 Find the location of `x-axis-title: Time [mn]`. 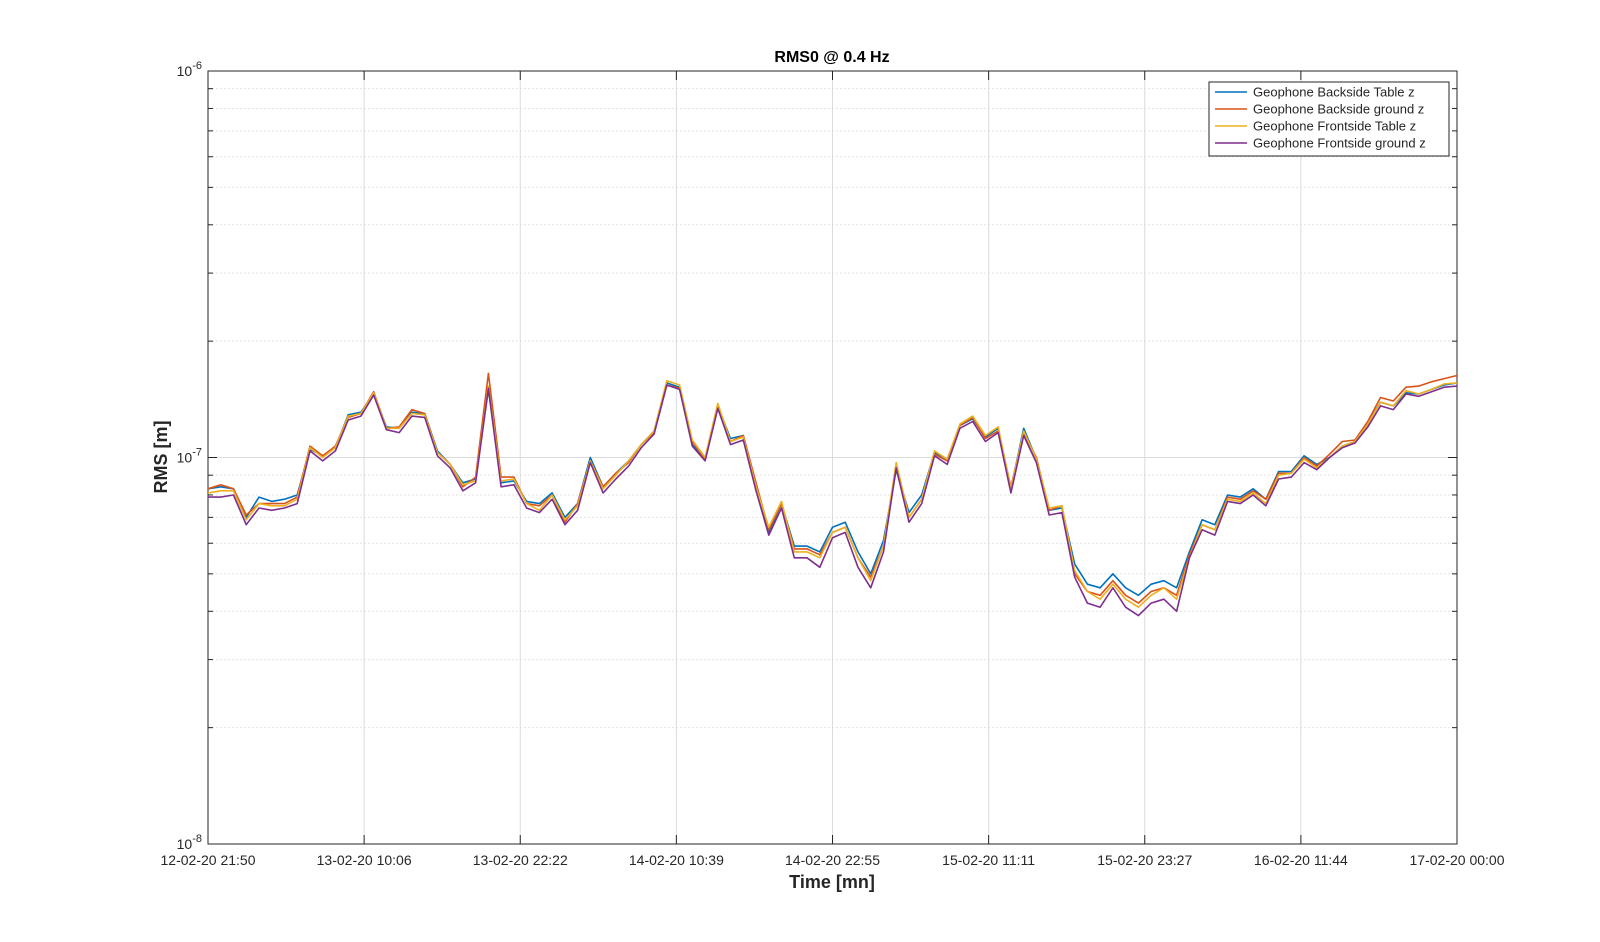

x-axis-title: Time [mn] is located at coordinates (832, 882).